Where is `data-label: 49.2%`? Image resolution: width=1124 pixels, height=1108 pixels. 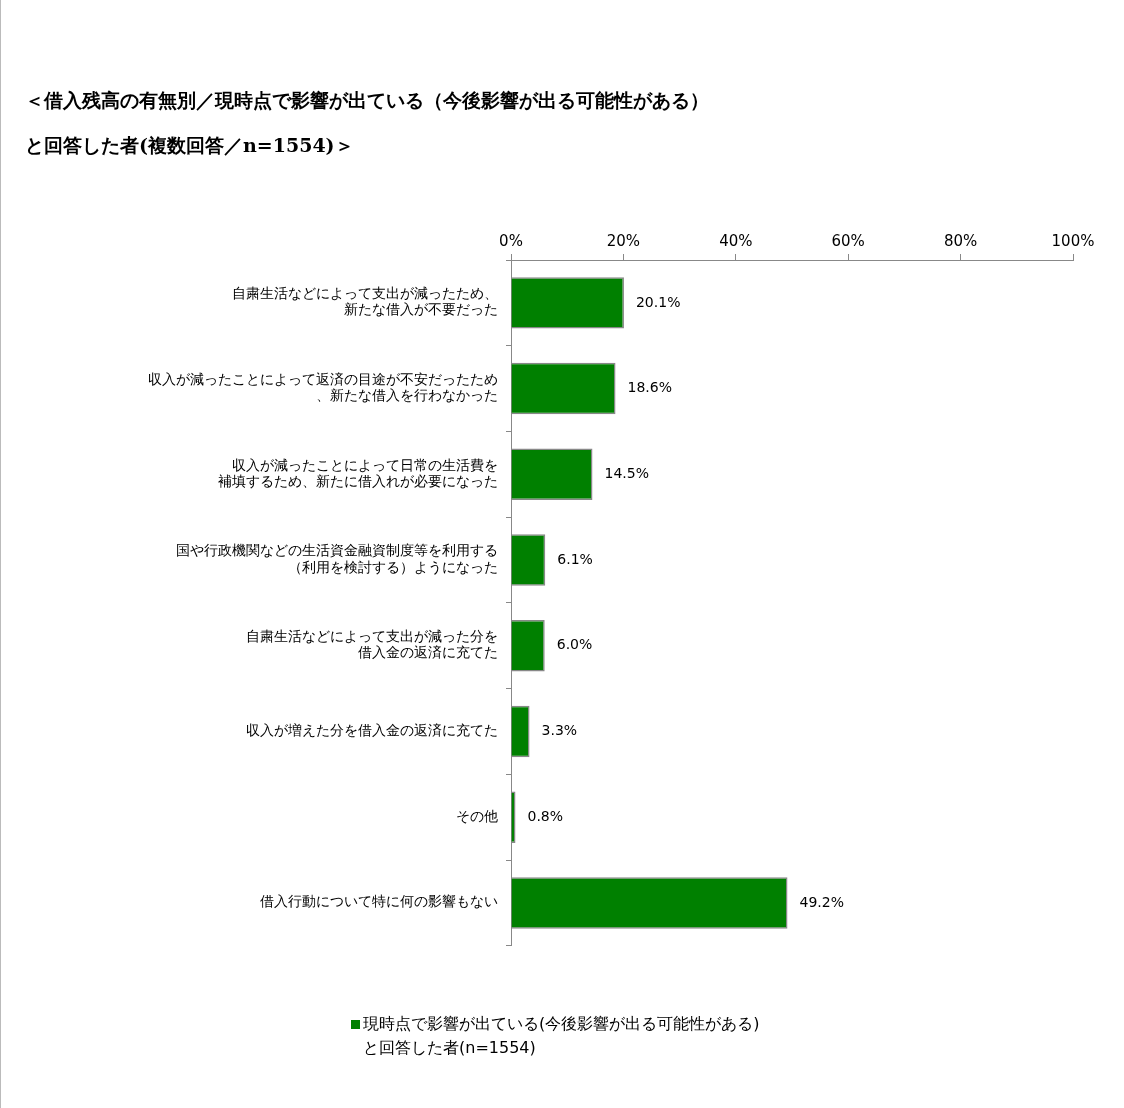
data-label: 49.2% is located at coordinates (821, 901).